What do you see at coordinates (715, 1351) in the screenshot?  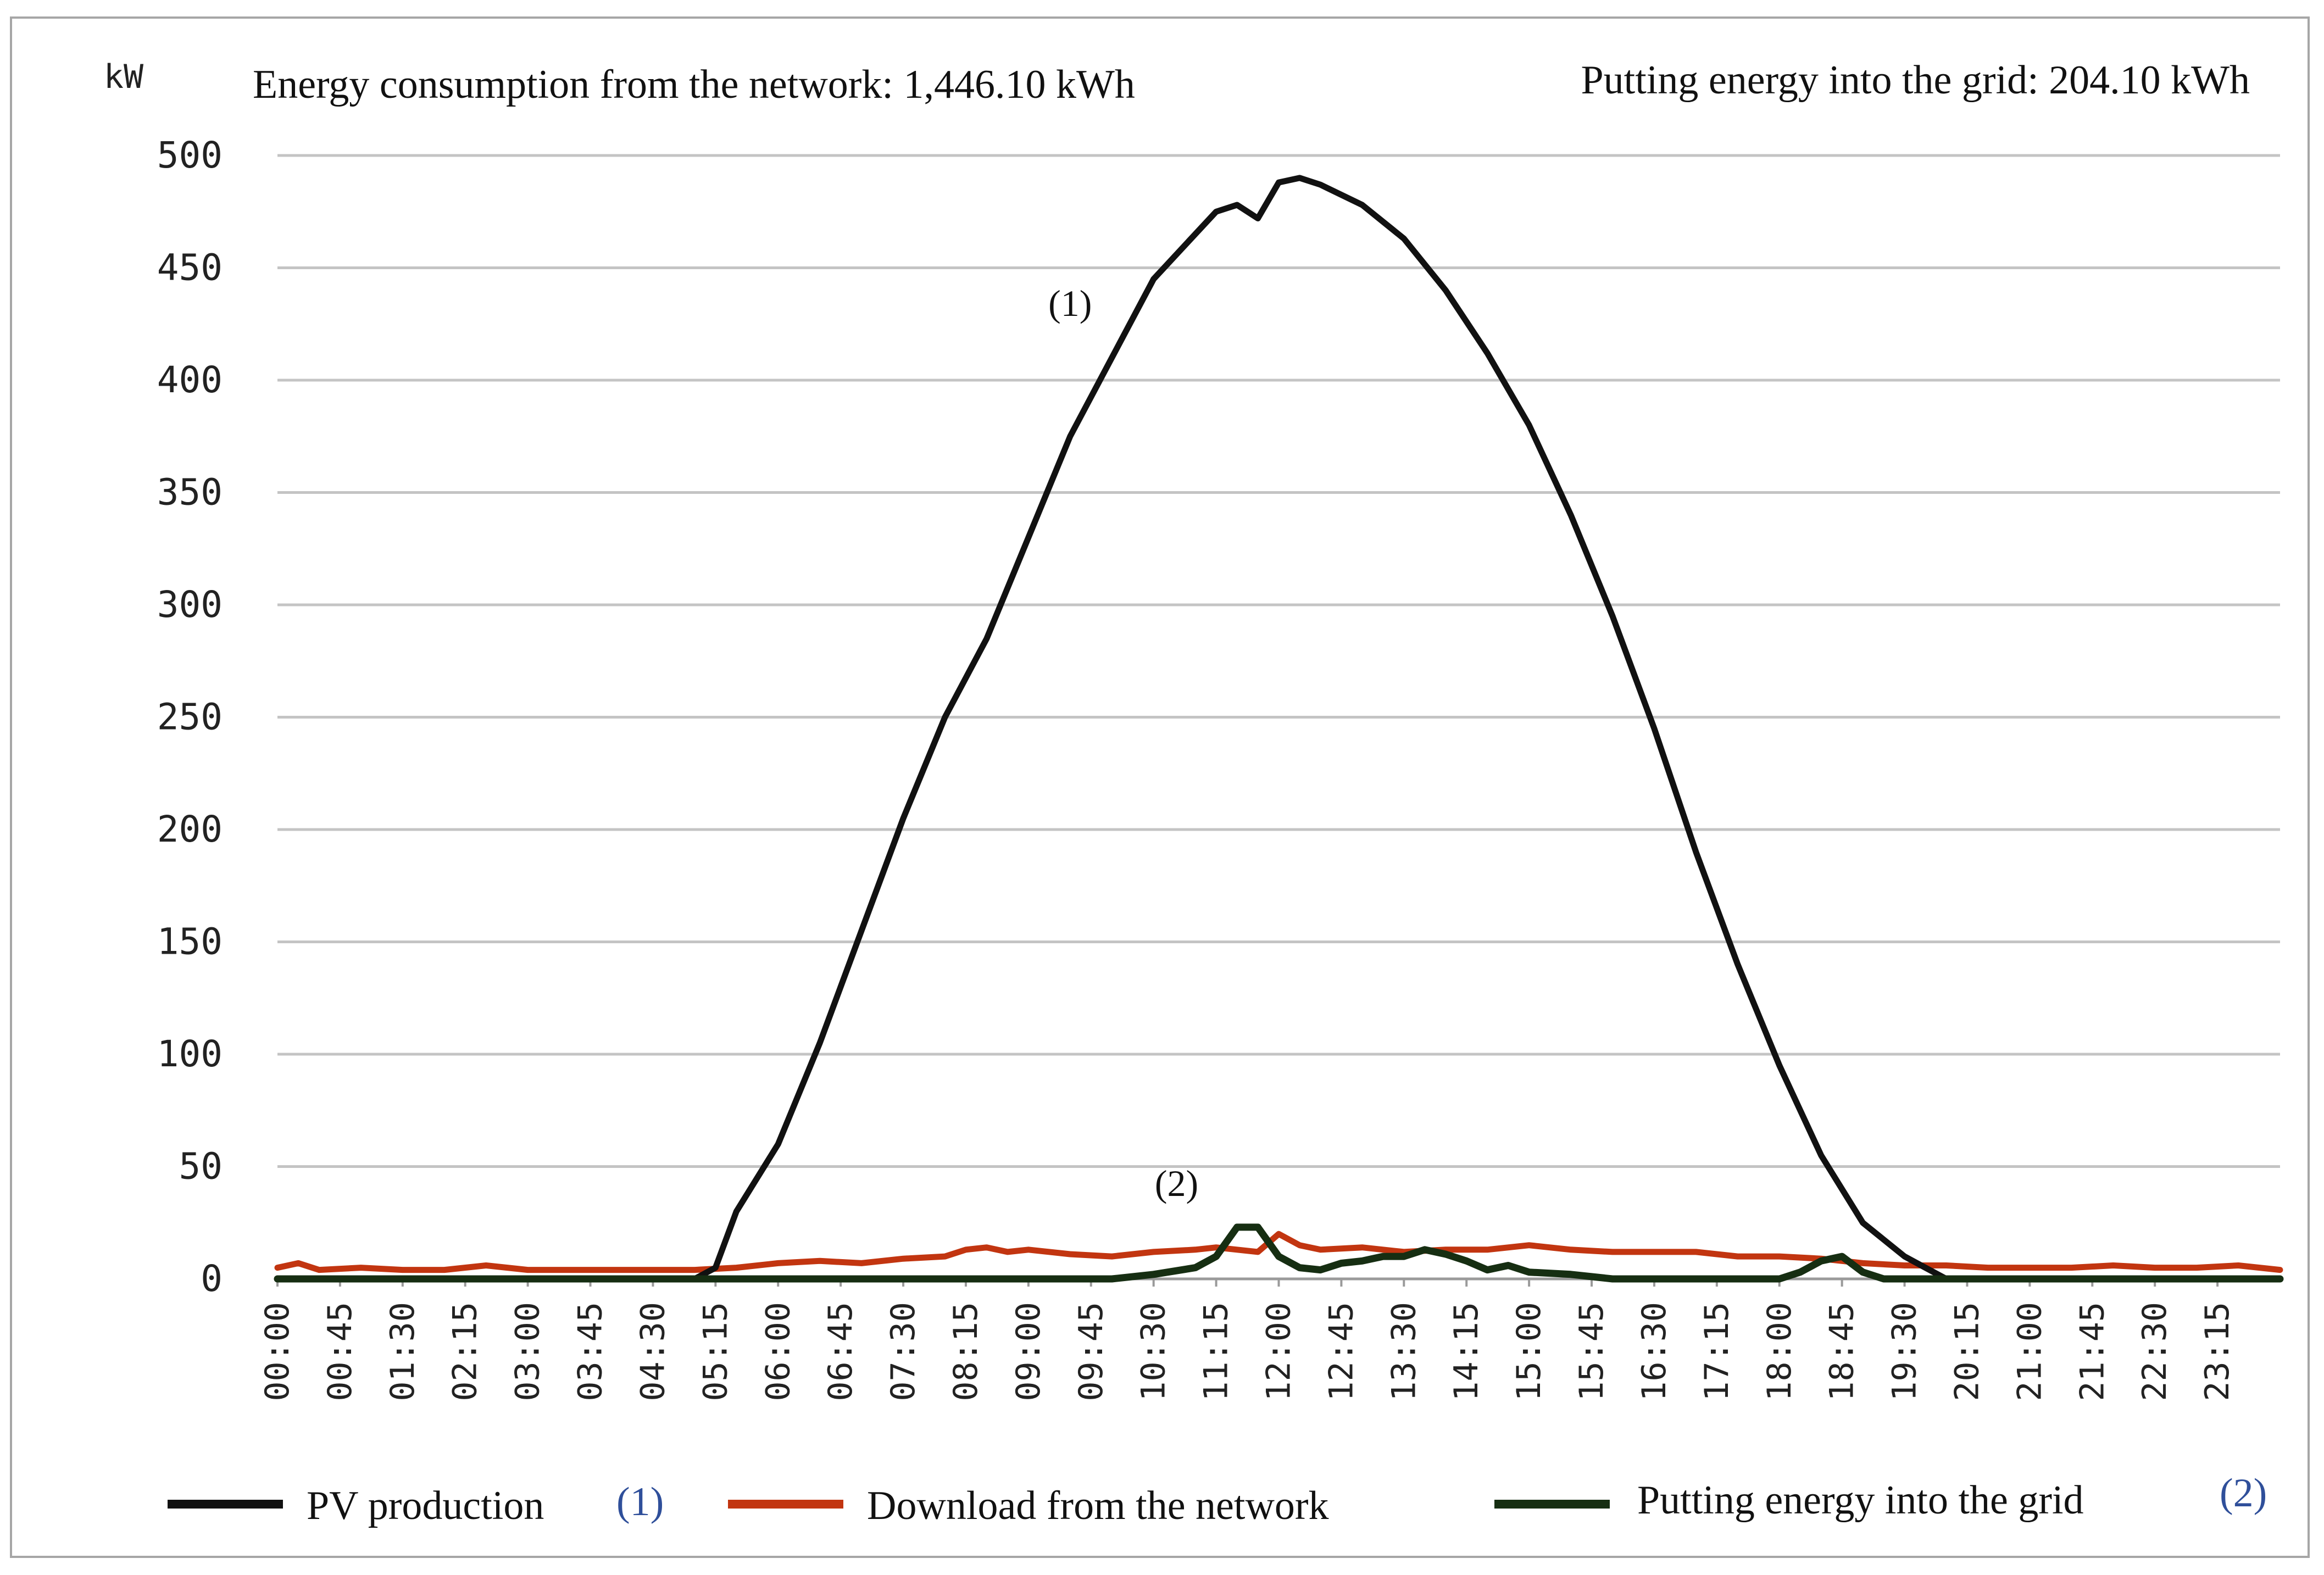 I see `x-tick-label-05-15: 05:15` at bounding box center [715, 1351].